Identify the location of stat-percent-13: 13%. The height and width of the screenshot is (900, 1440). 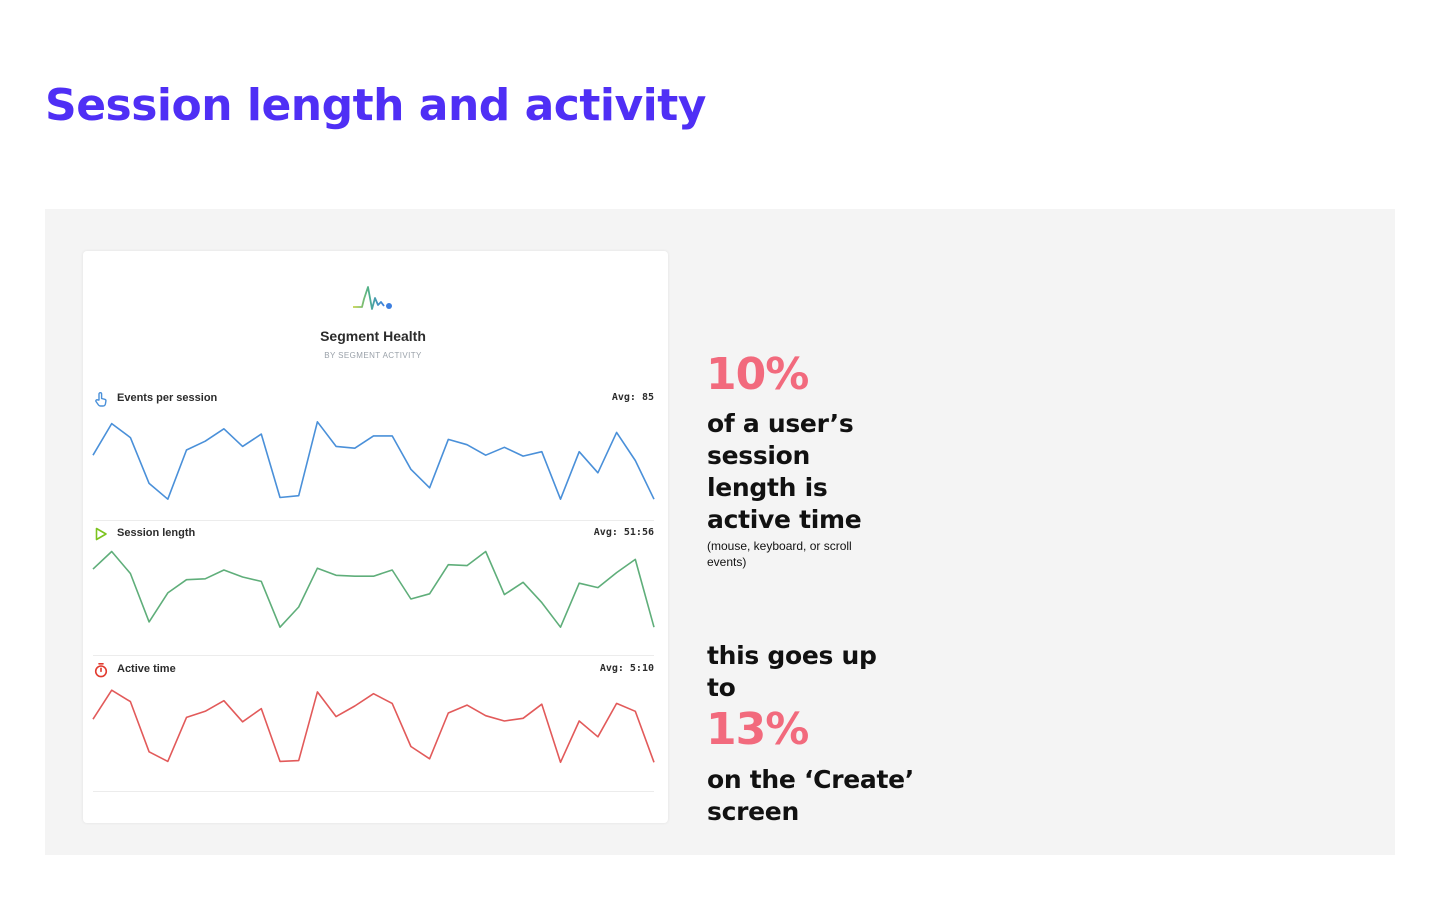
(757, 729).